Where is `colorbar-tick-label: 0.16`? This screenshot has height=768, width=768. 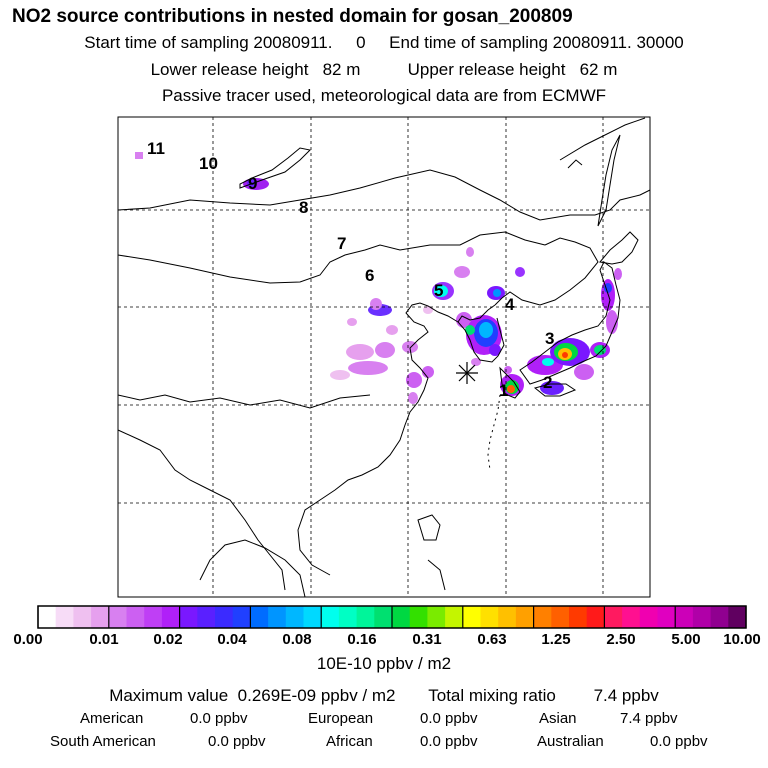 colorbar-tick-label: 0.16 is located at coordinates (362, 639).